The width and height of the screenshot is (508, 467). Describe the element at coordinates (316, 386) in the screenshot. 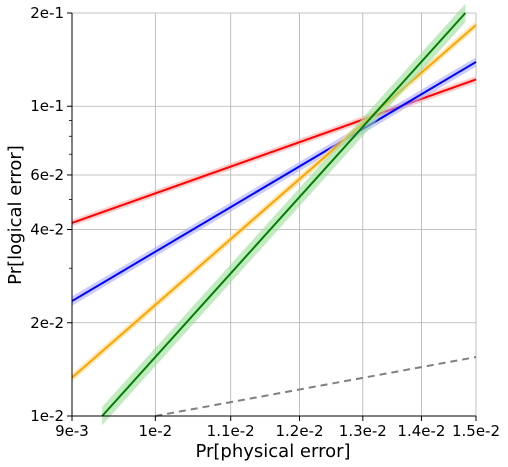

I see `series-4-line` at that location.